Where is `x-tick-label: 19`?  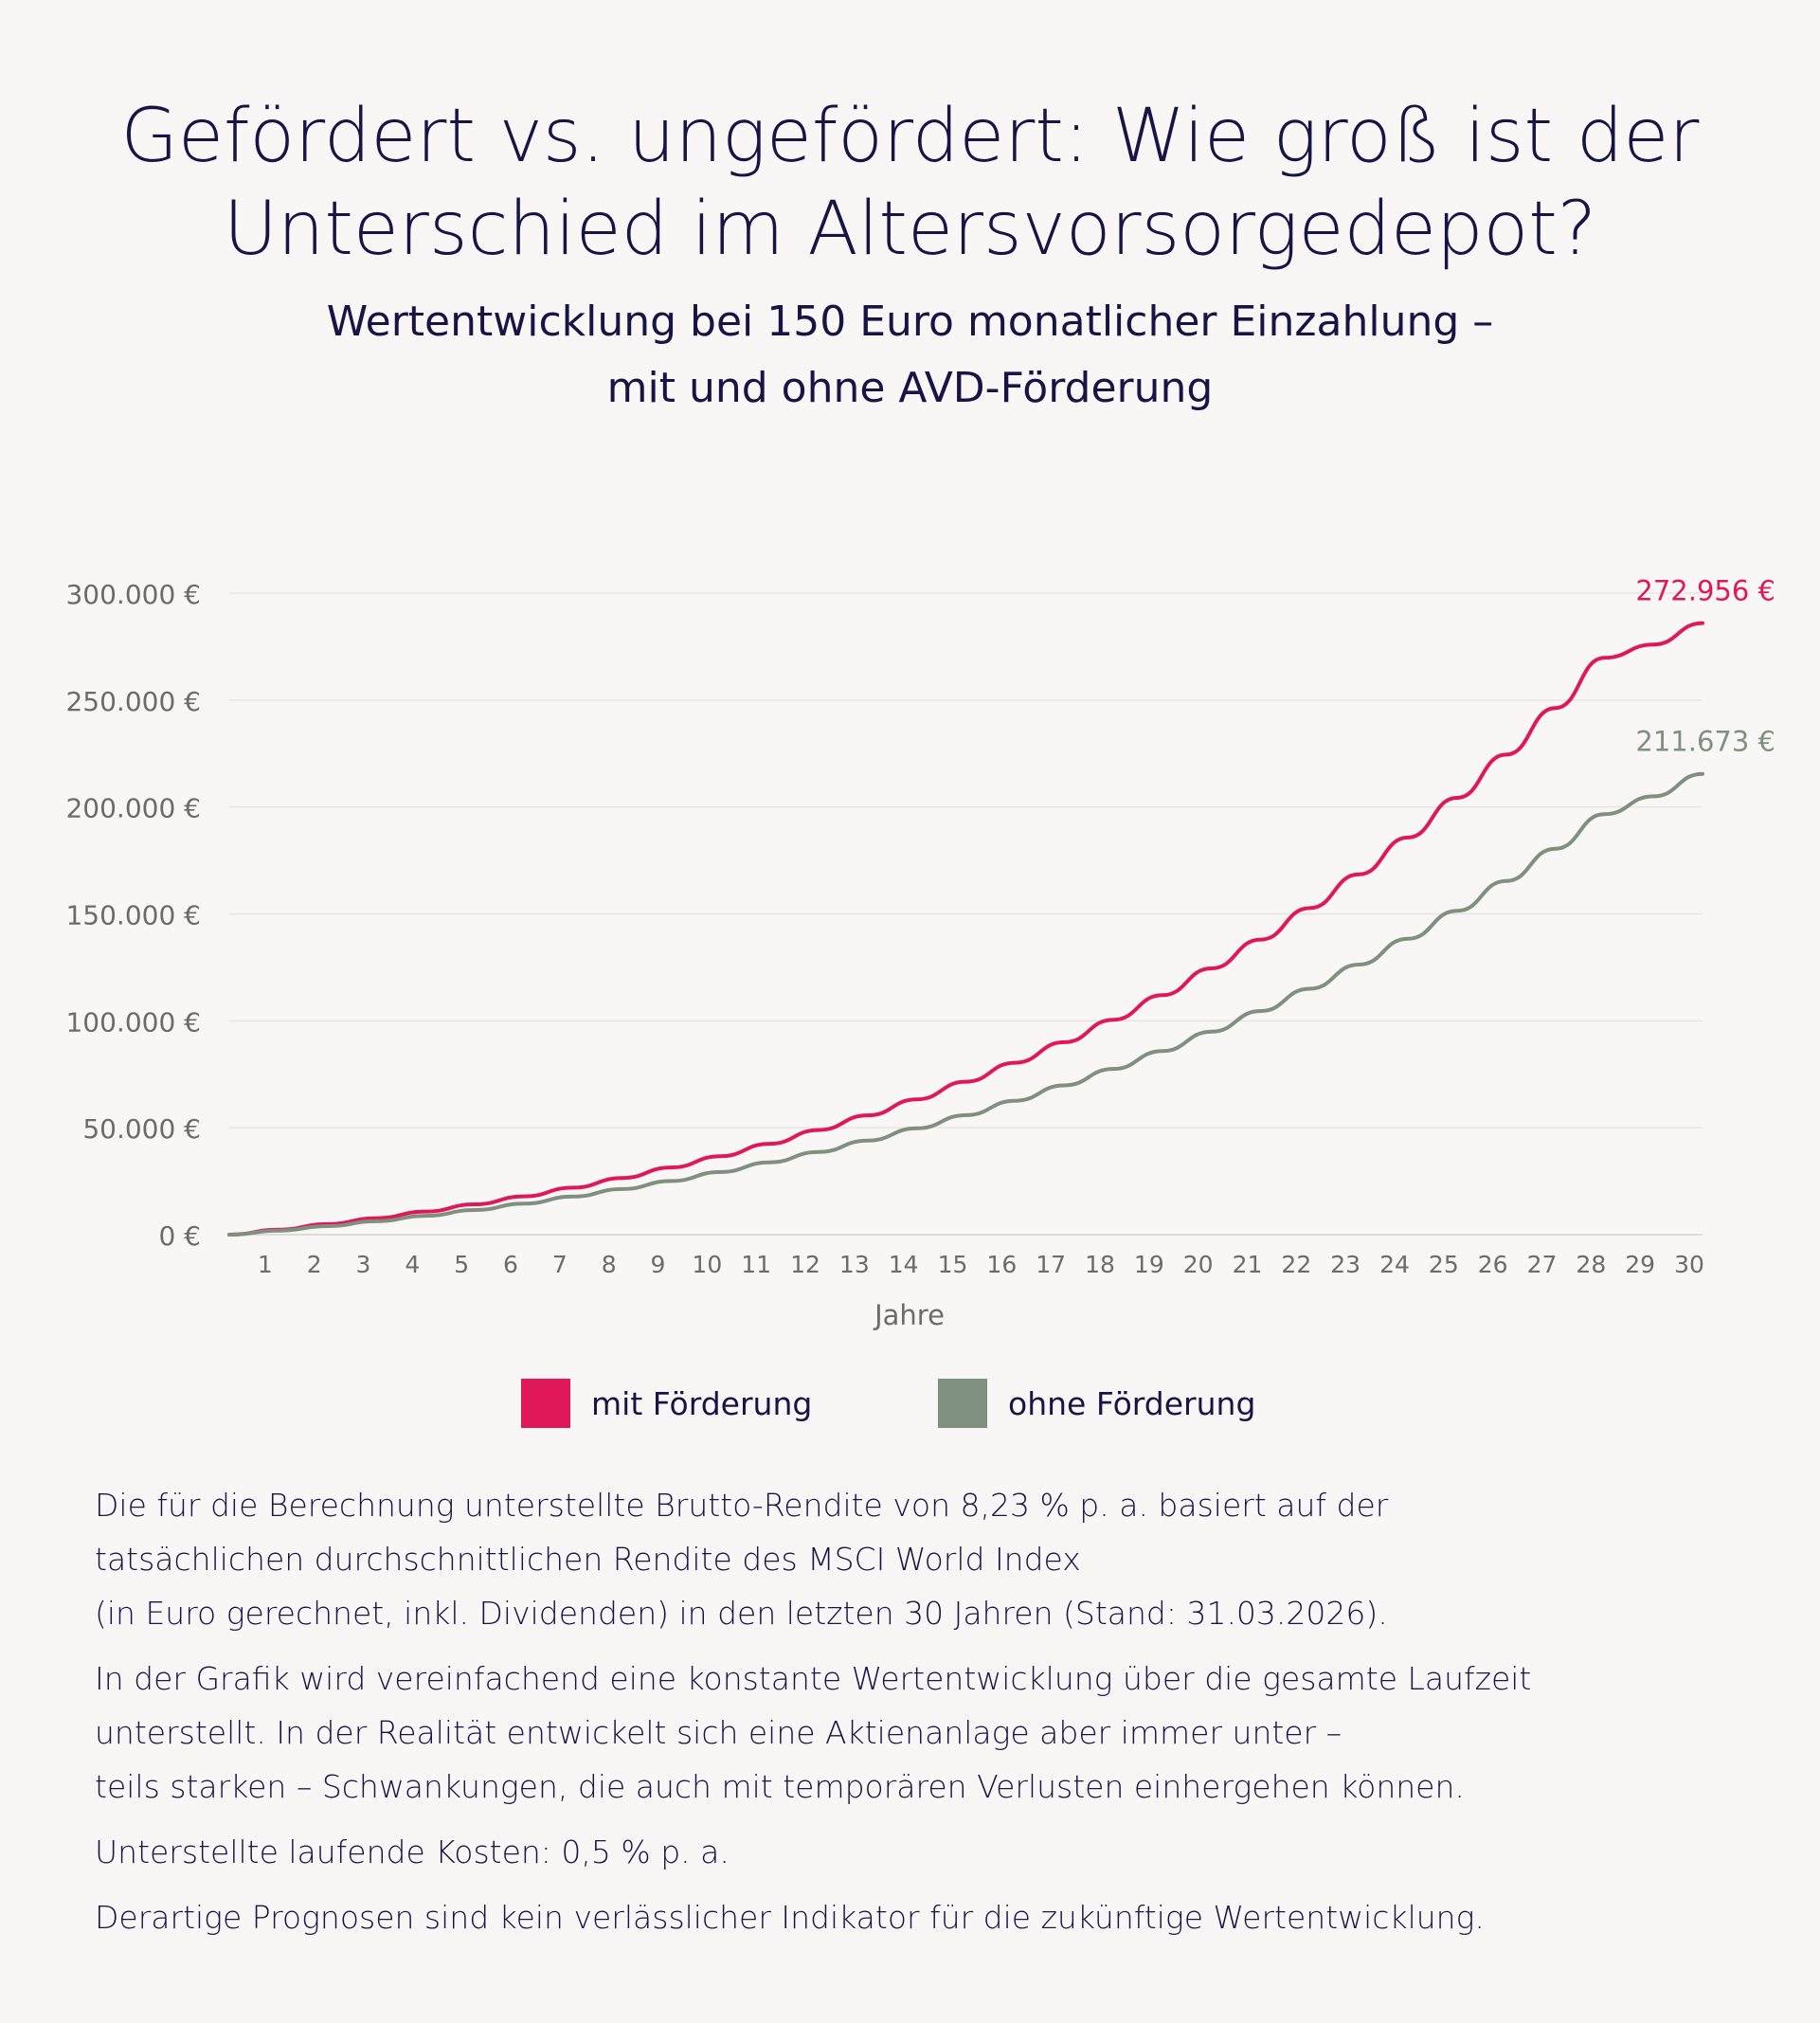
x-tick-label: 19 is located at coordinates (1149, 1264).